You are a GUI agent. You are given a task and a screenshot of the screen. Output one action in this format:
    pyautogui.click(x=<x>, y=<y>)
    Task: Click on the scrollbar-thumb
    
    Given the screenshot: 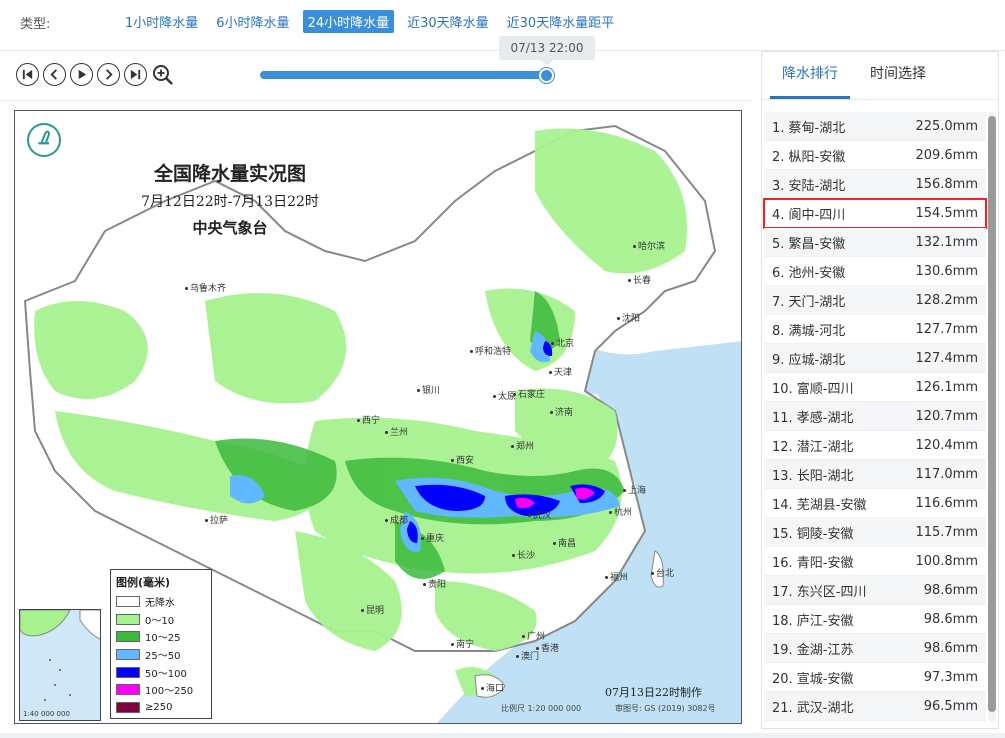 What is the action you would take?
    pyautogui.click(x=992, y=414)
    